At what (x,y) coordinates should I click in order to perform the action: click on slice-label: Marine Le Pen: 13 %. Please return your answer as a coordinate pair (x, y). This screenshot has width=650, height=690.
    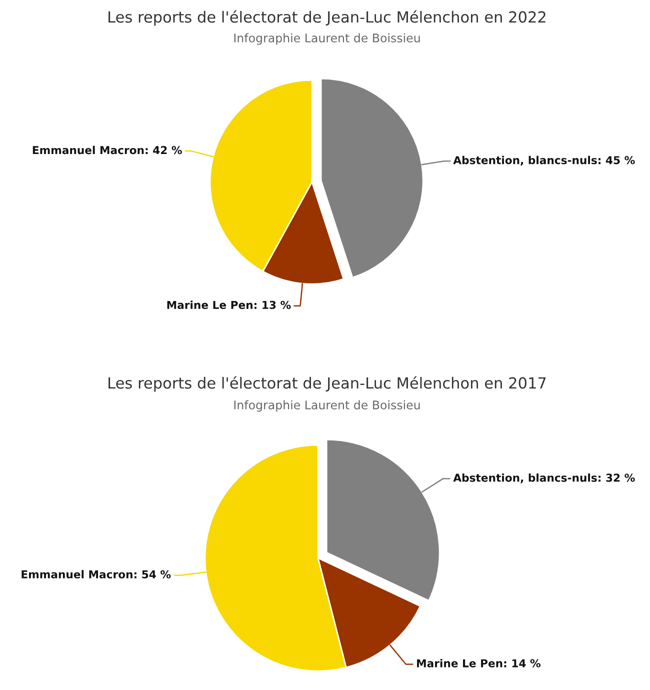
    Looking at the image, I should click on (229, 305).